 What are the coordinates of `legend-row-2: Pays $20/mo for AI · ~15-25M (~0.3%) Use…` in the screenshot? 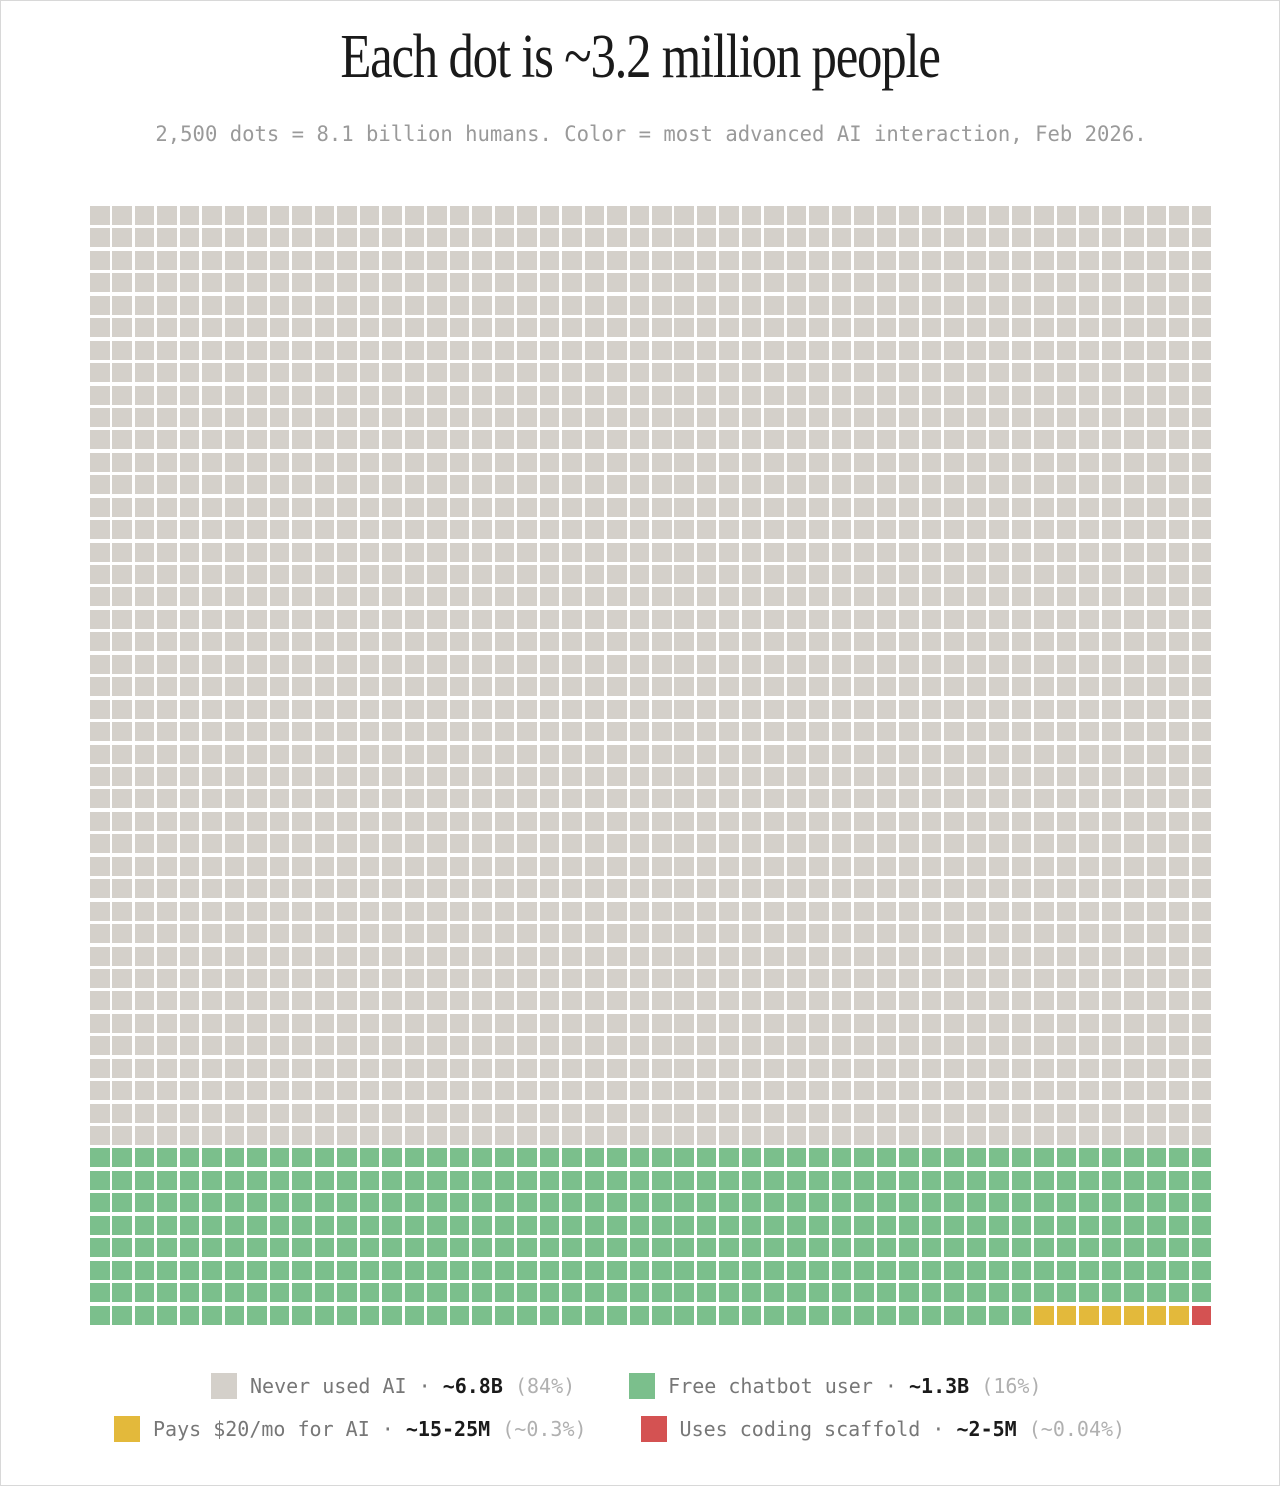 It's located at (619, 1429).